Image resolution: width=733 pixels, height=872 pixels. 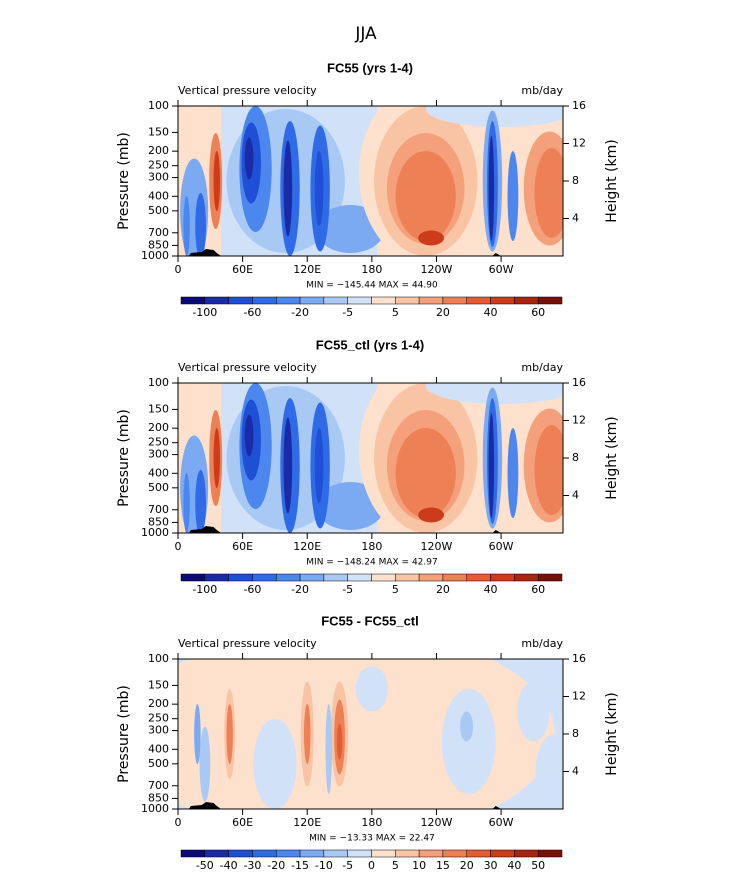 What do you see at coordinates (579, 420) in the screenshot?
I see `y2-tick-label: 12` at bounding box center [579, 420].